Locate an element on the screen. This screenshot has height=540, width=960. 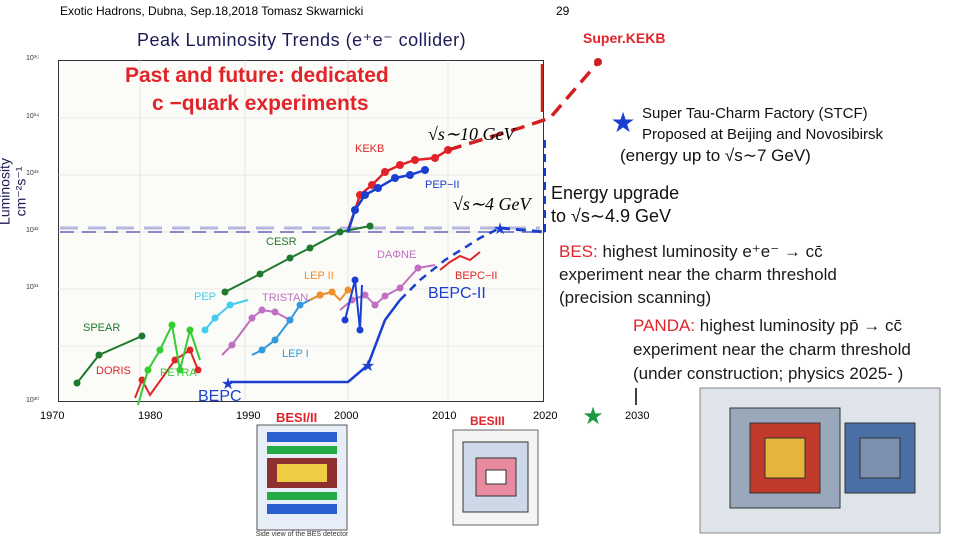
label-daphne: DAΦNE is located at coordinates (397, 255).